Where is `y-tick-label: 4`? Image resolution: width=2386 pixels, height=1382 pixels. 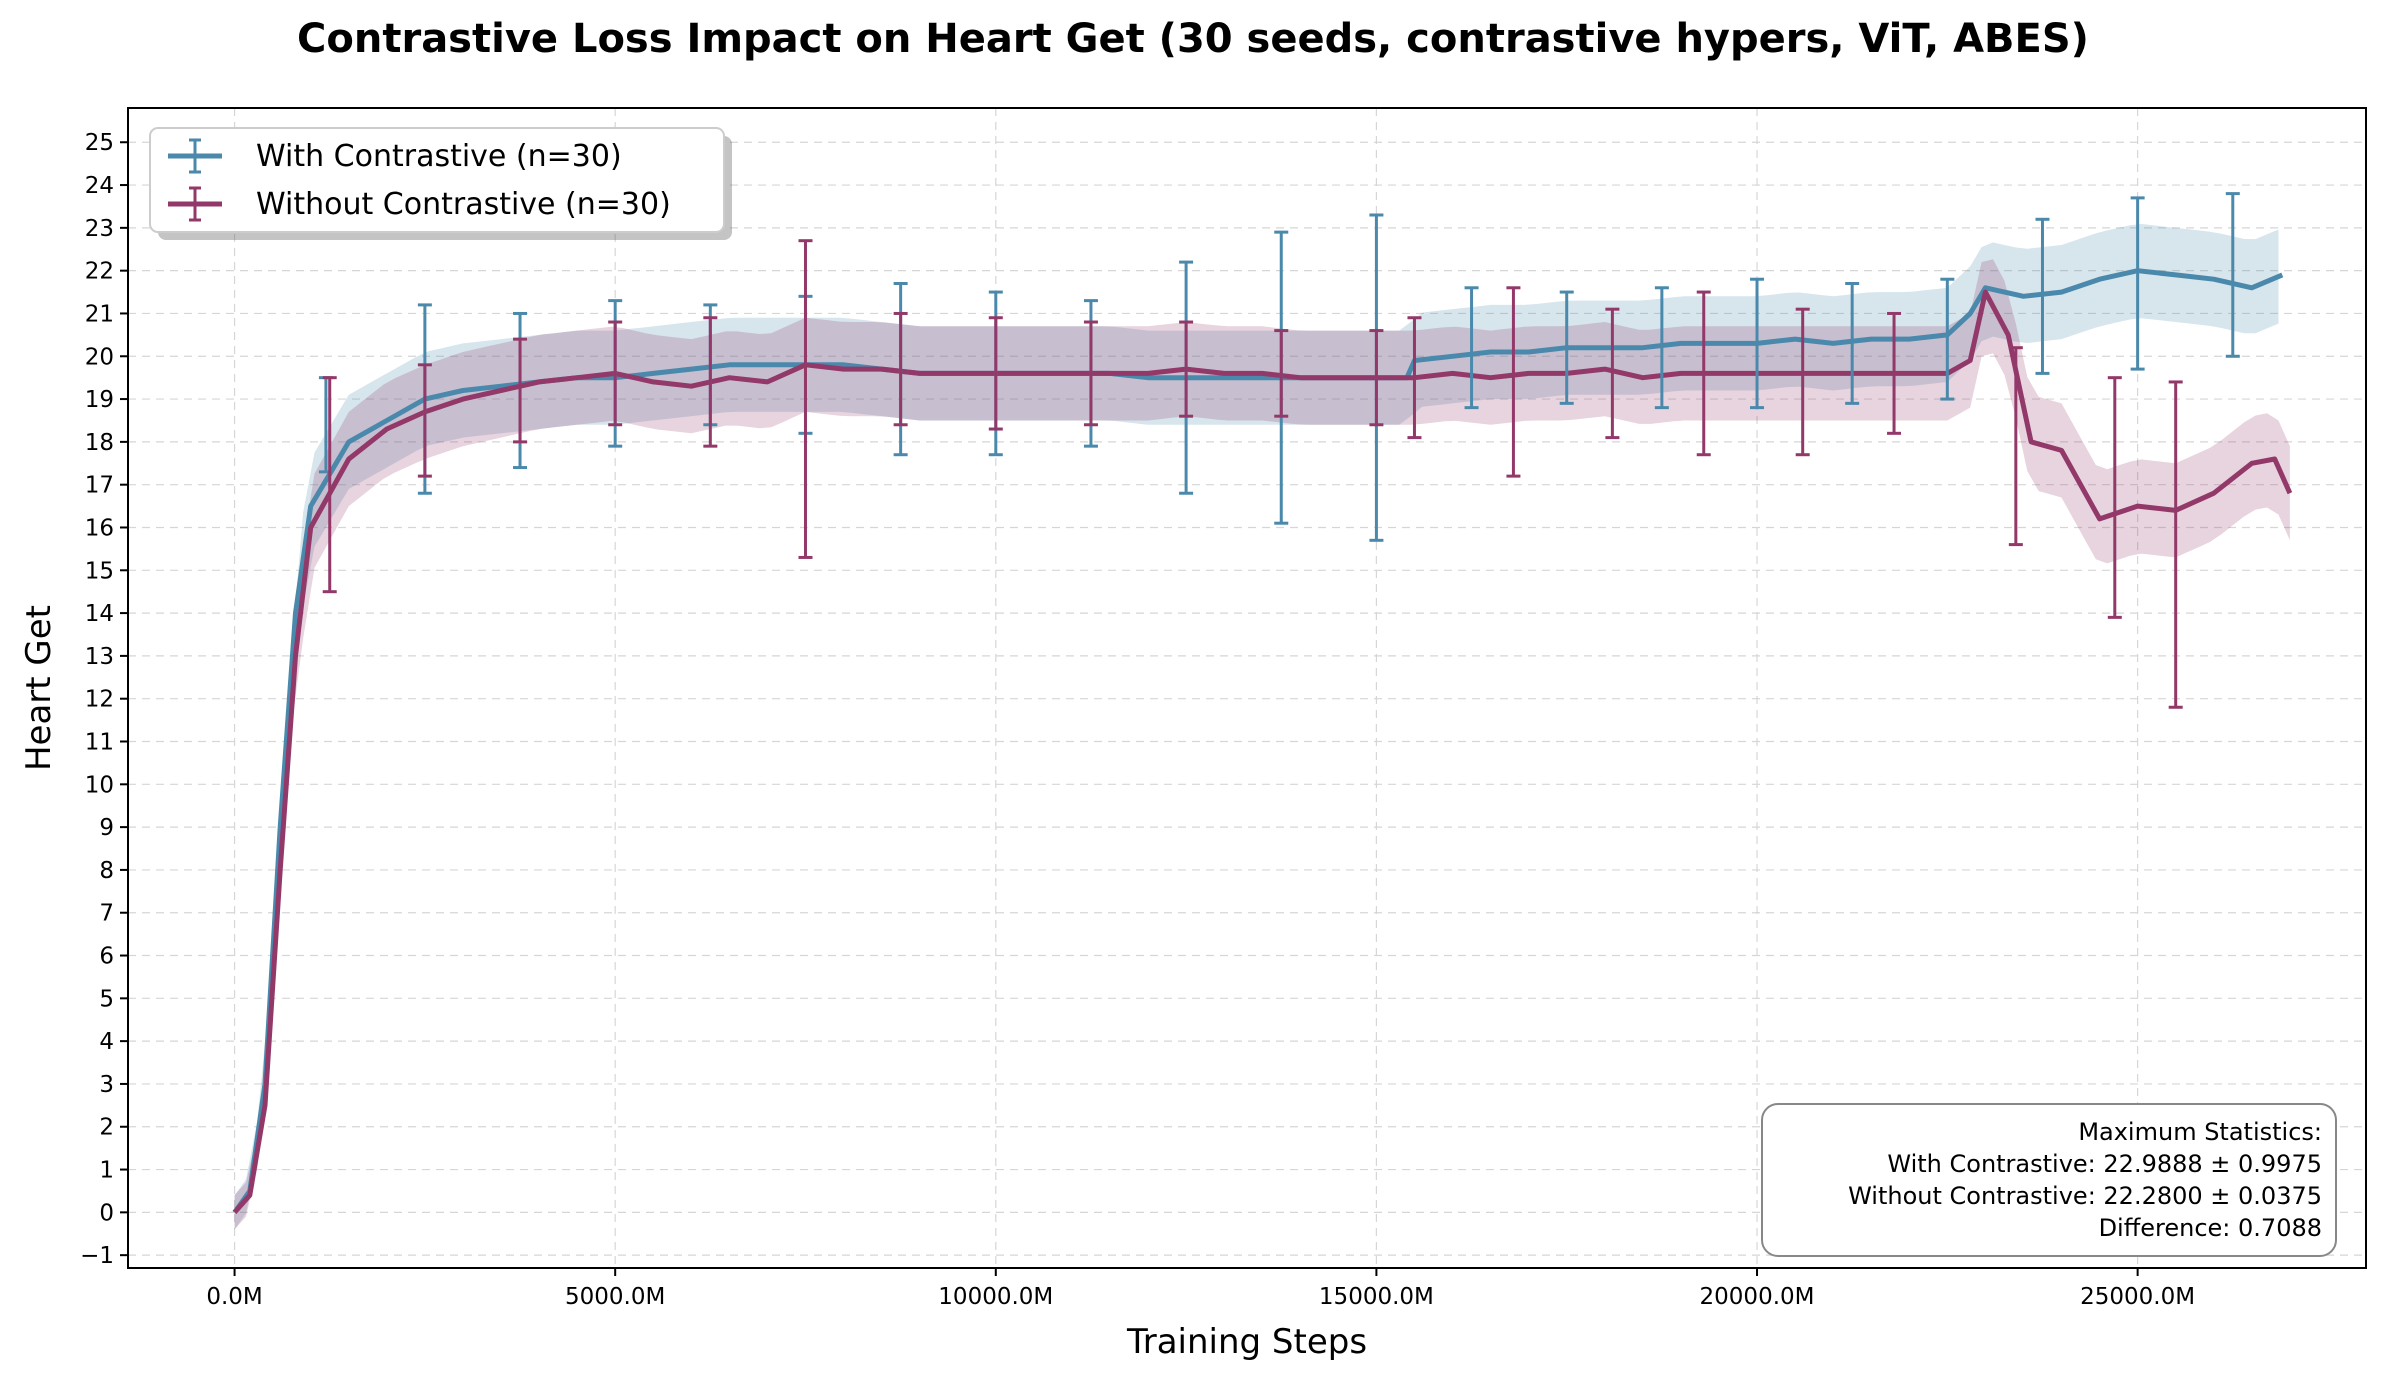 y-tick-label: 4 is located at coordinates (106, 1042).